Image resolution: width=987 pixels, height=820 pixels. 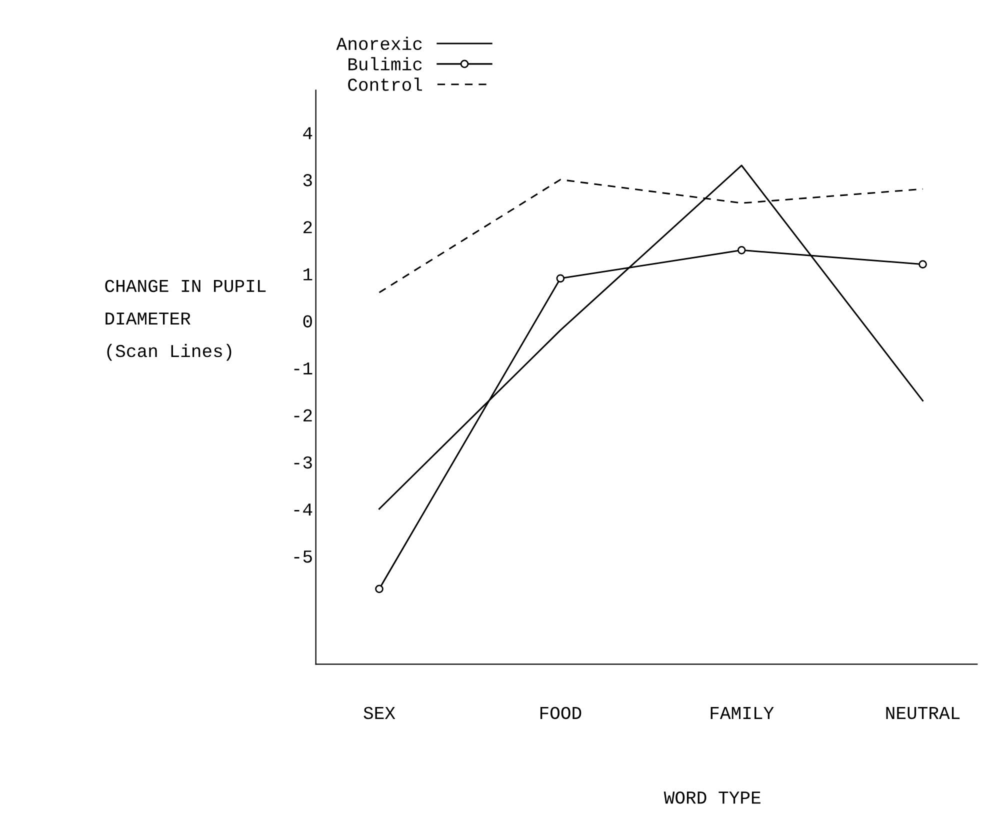 I want to click on x-tick-label: FAMILY, so click(x=742, y=713).